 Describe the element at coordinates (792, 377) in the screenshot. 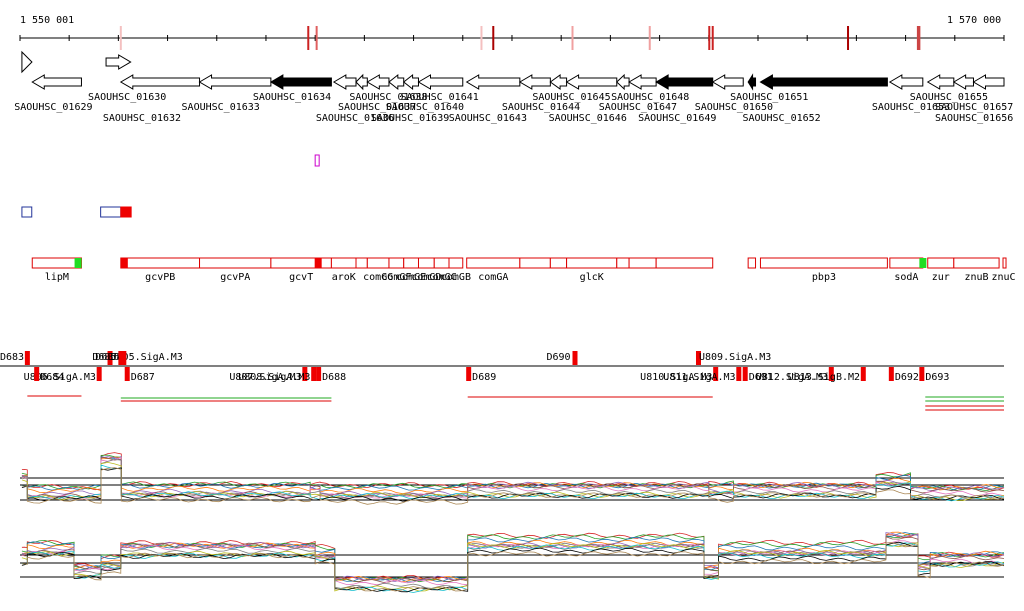

I see `transcription-label: U812.SigA.M3` at that location.